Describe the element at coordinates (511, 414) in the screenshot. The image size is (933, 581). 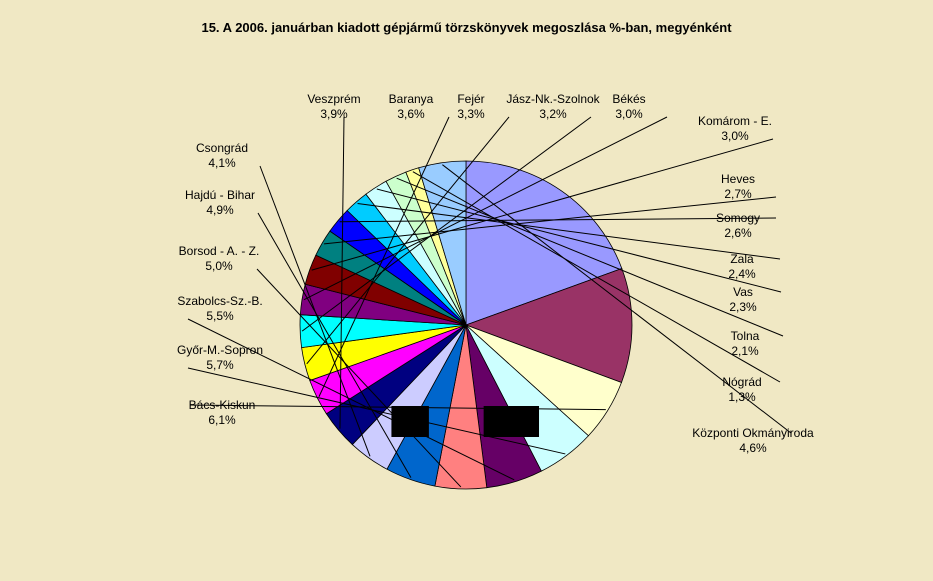
I see `slice-label: Budapest` at that location.